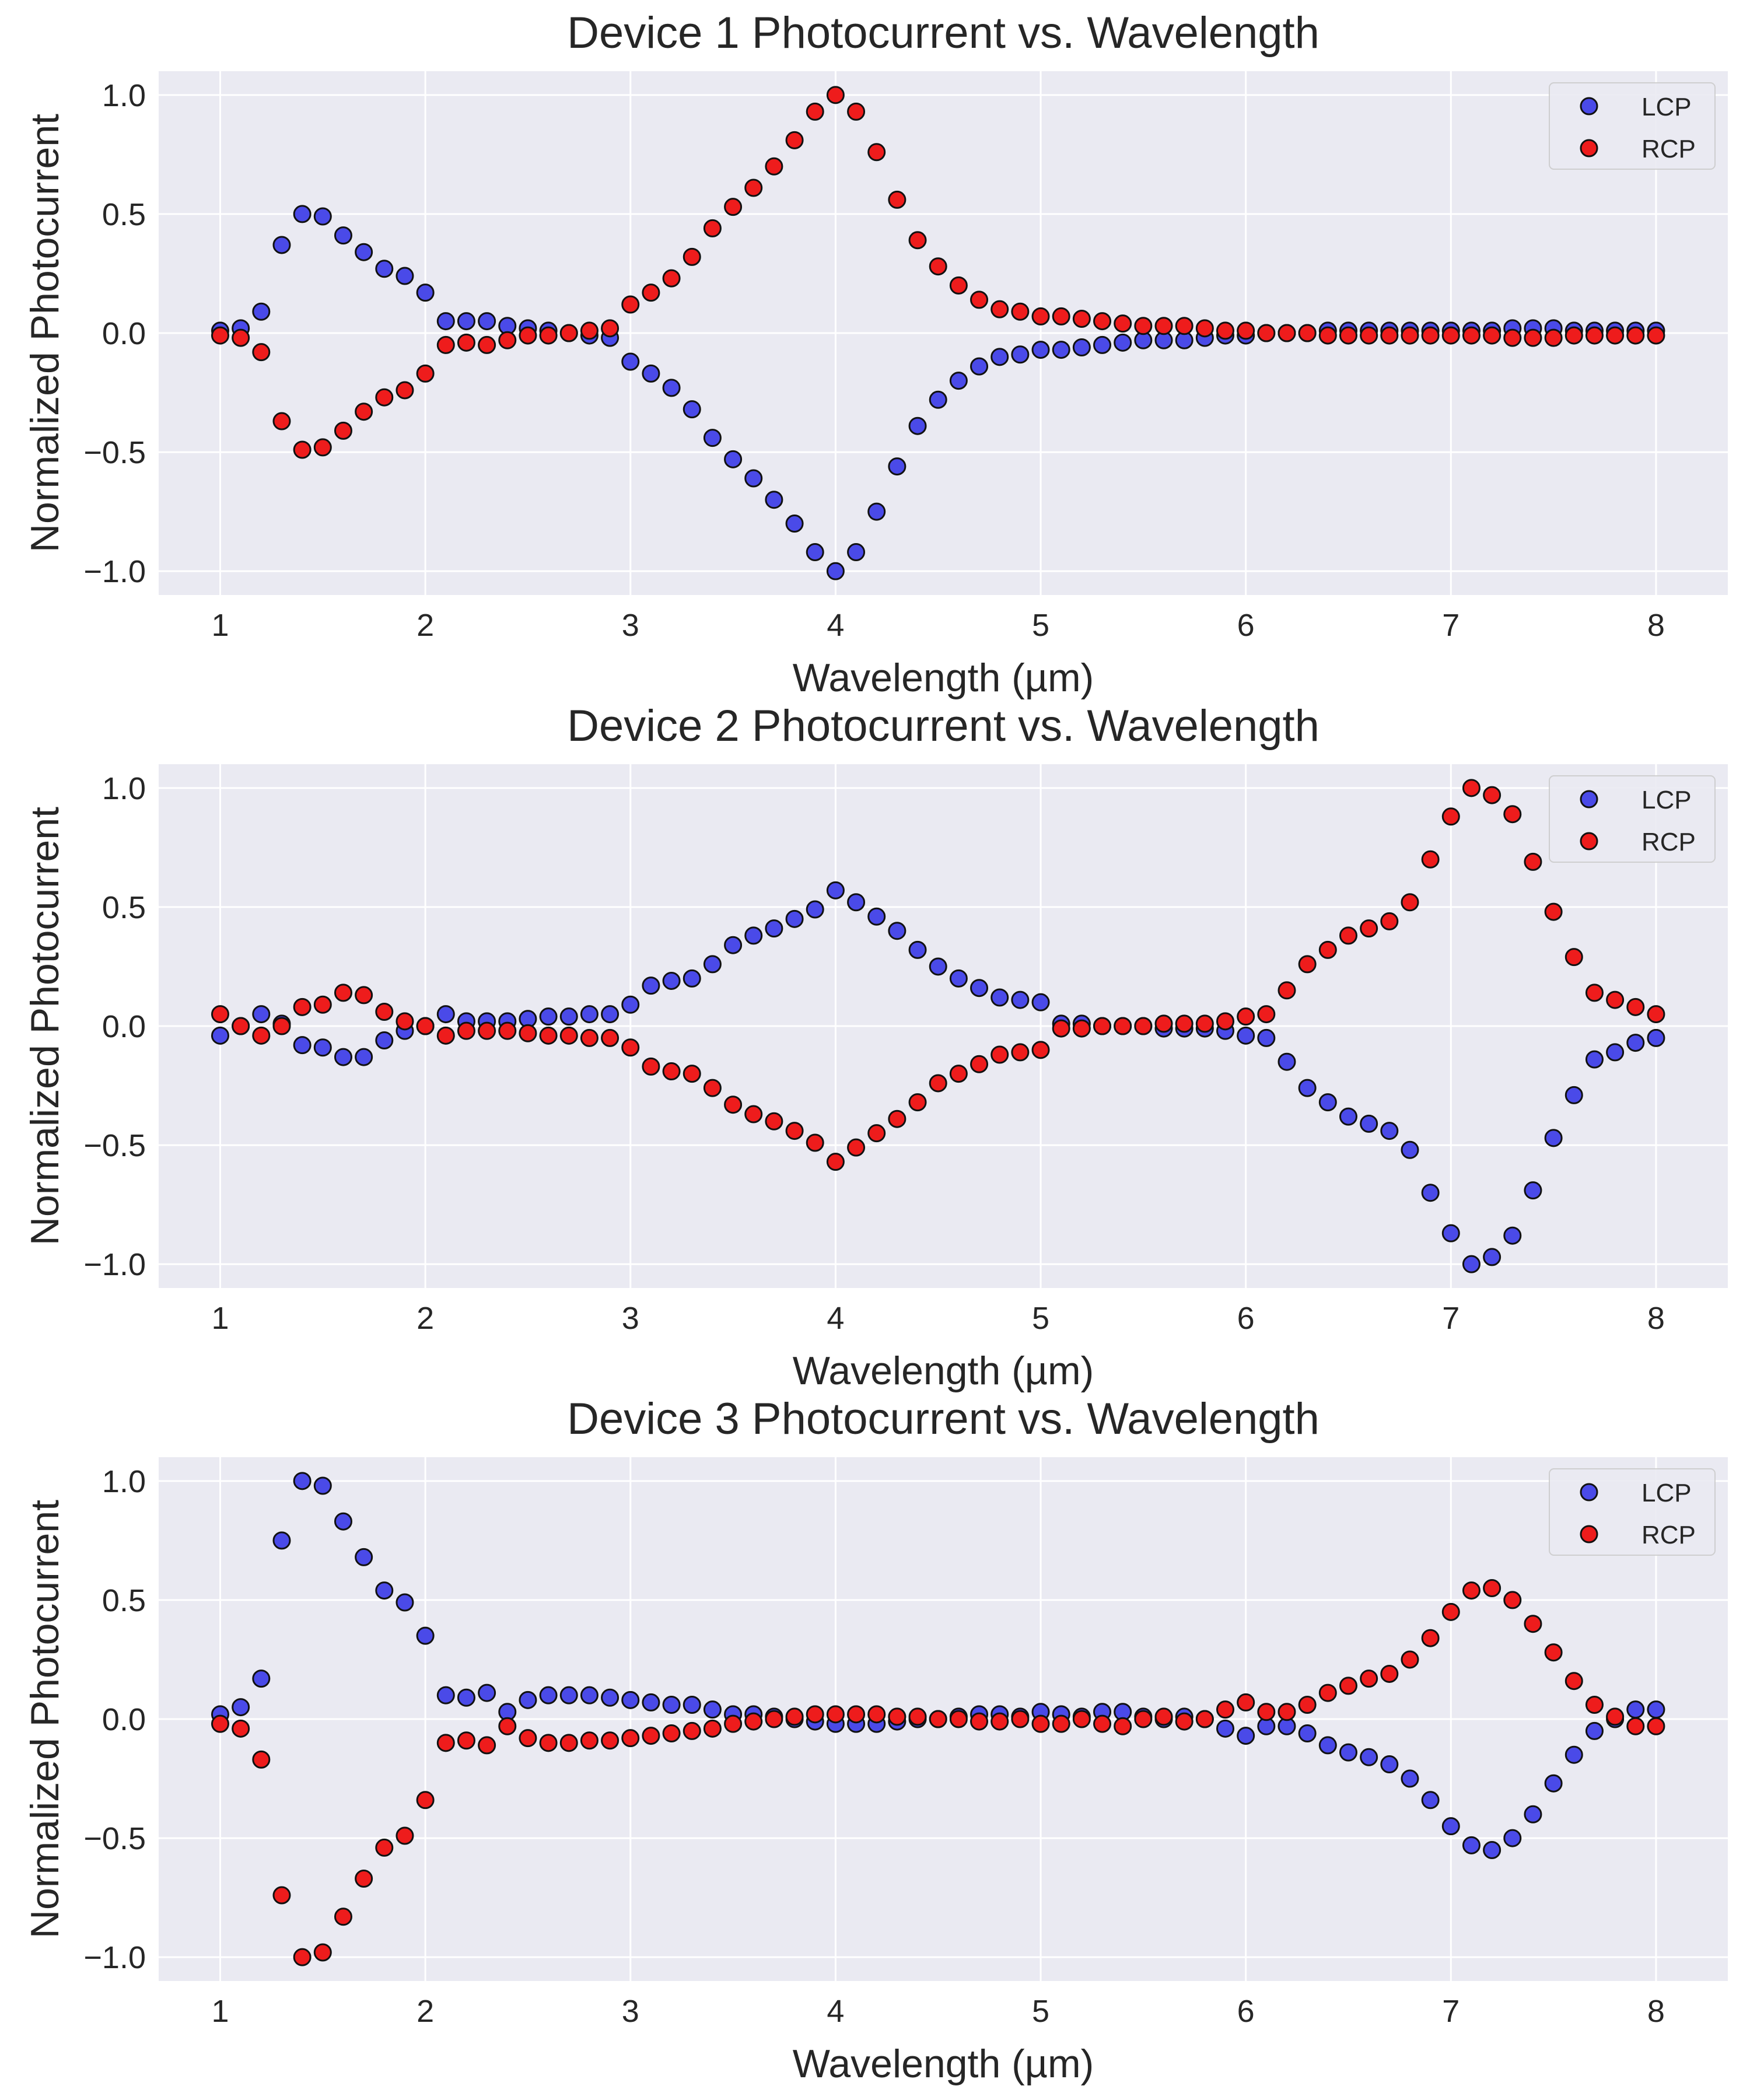 This screenshot has width=1750, height=2100. What do you see at coordinates (943, 726) in the screenshot?
I see `chart-title: Device 2 Photocurrent vs. Wavelength` at bounding box center [943, 726].